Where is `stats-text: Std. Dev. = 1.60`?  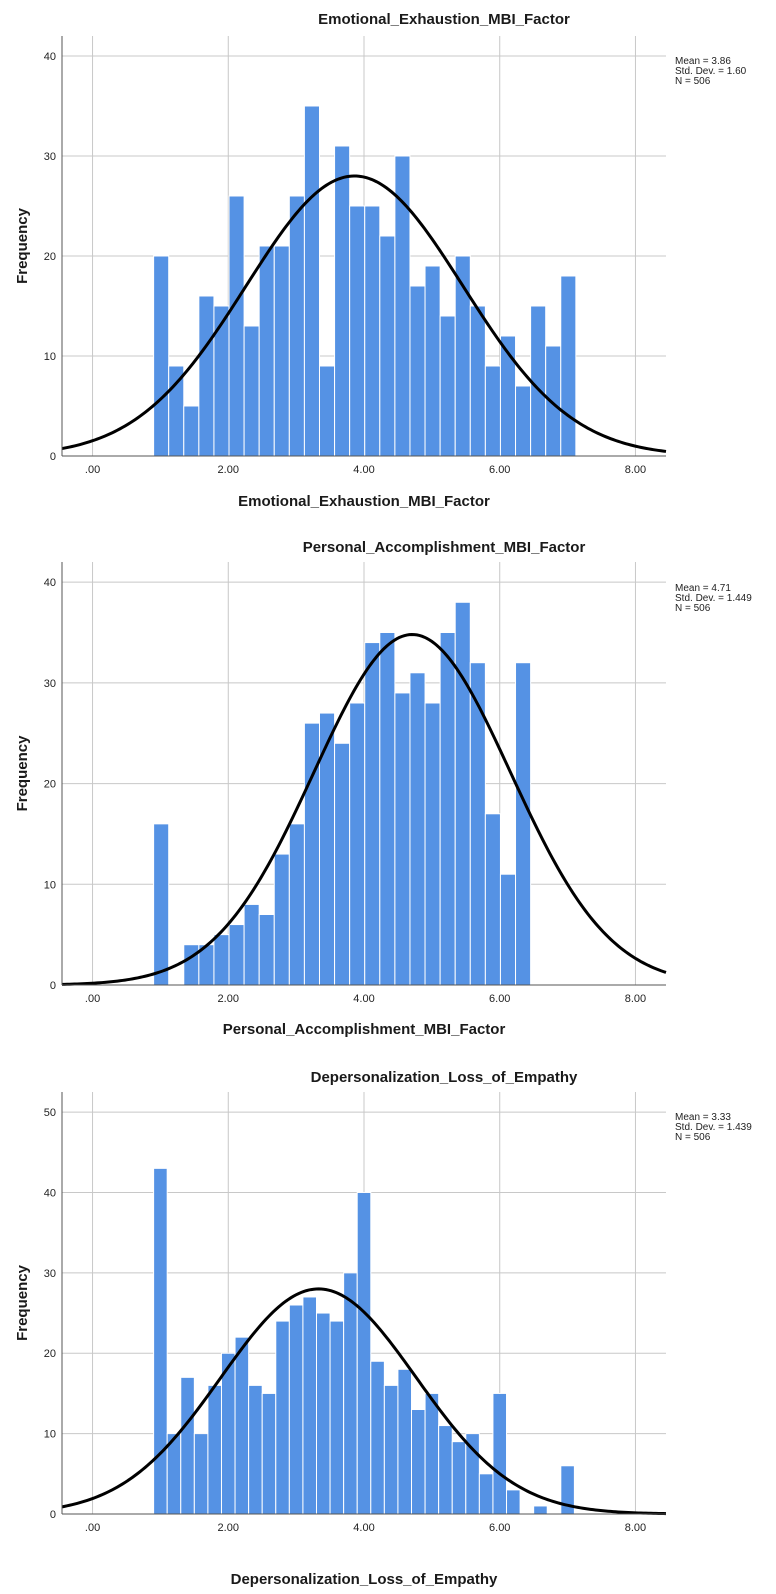
stats-text: Std. Dev. = 1.60 is located at coordinates (711, 71).